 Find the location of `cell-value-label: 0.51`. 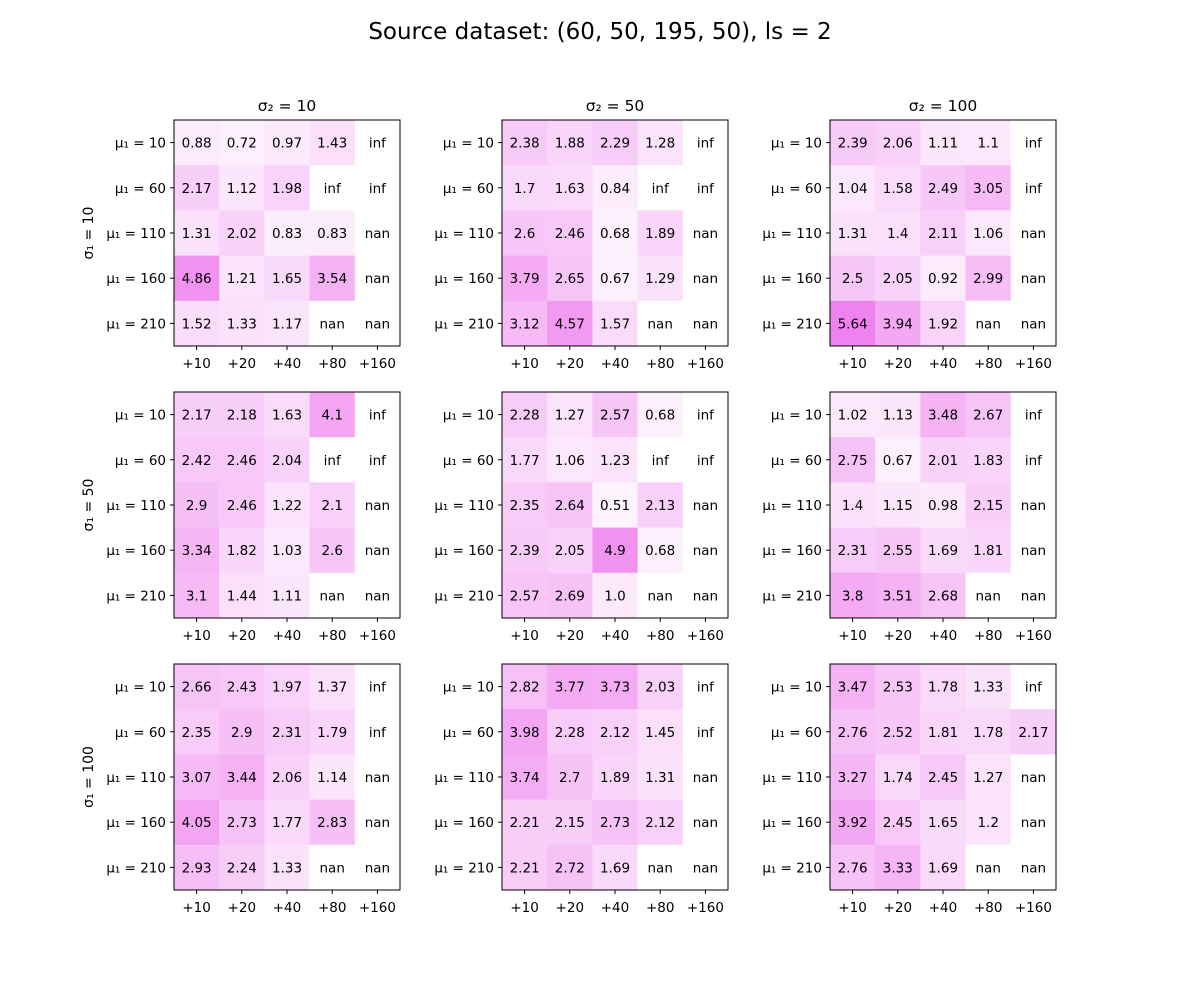

cell-value-label: 0.51 is located at coordinates (615, 506).